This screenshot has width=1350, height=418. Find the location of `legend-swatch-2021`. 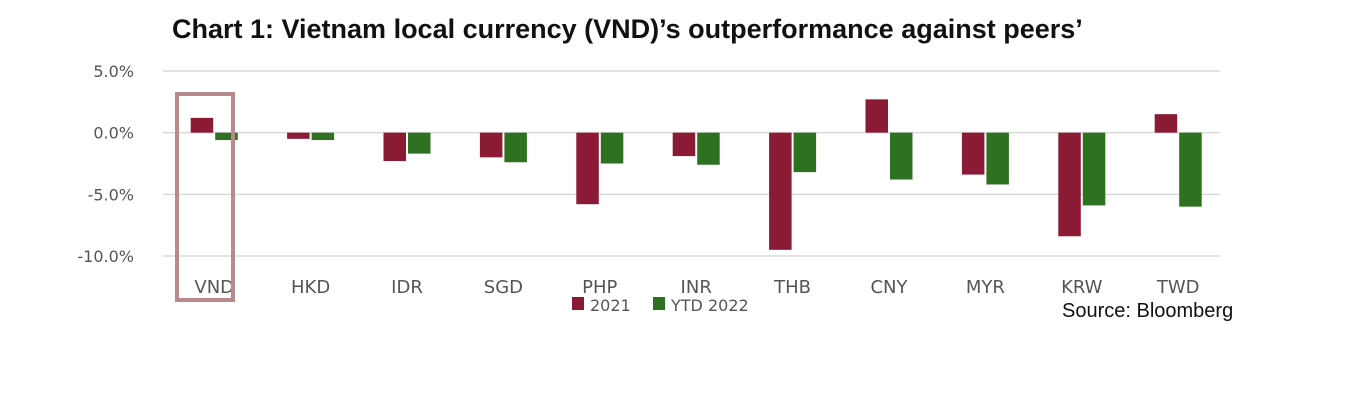

legend-swatch-2021 is located at coordinates (578, 303).